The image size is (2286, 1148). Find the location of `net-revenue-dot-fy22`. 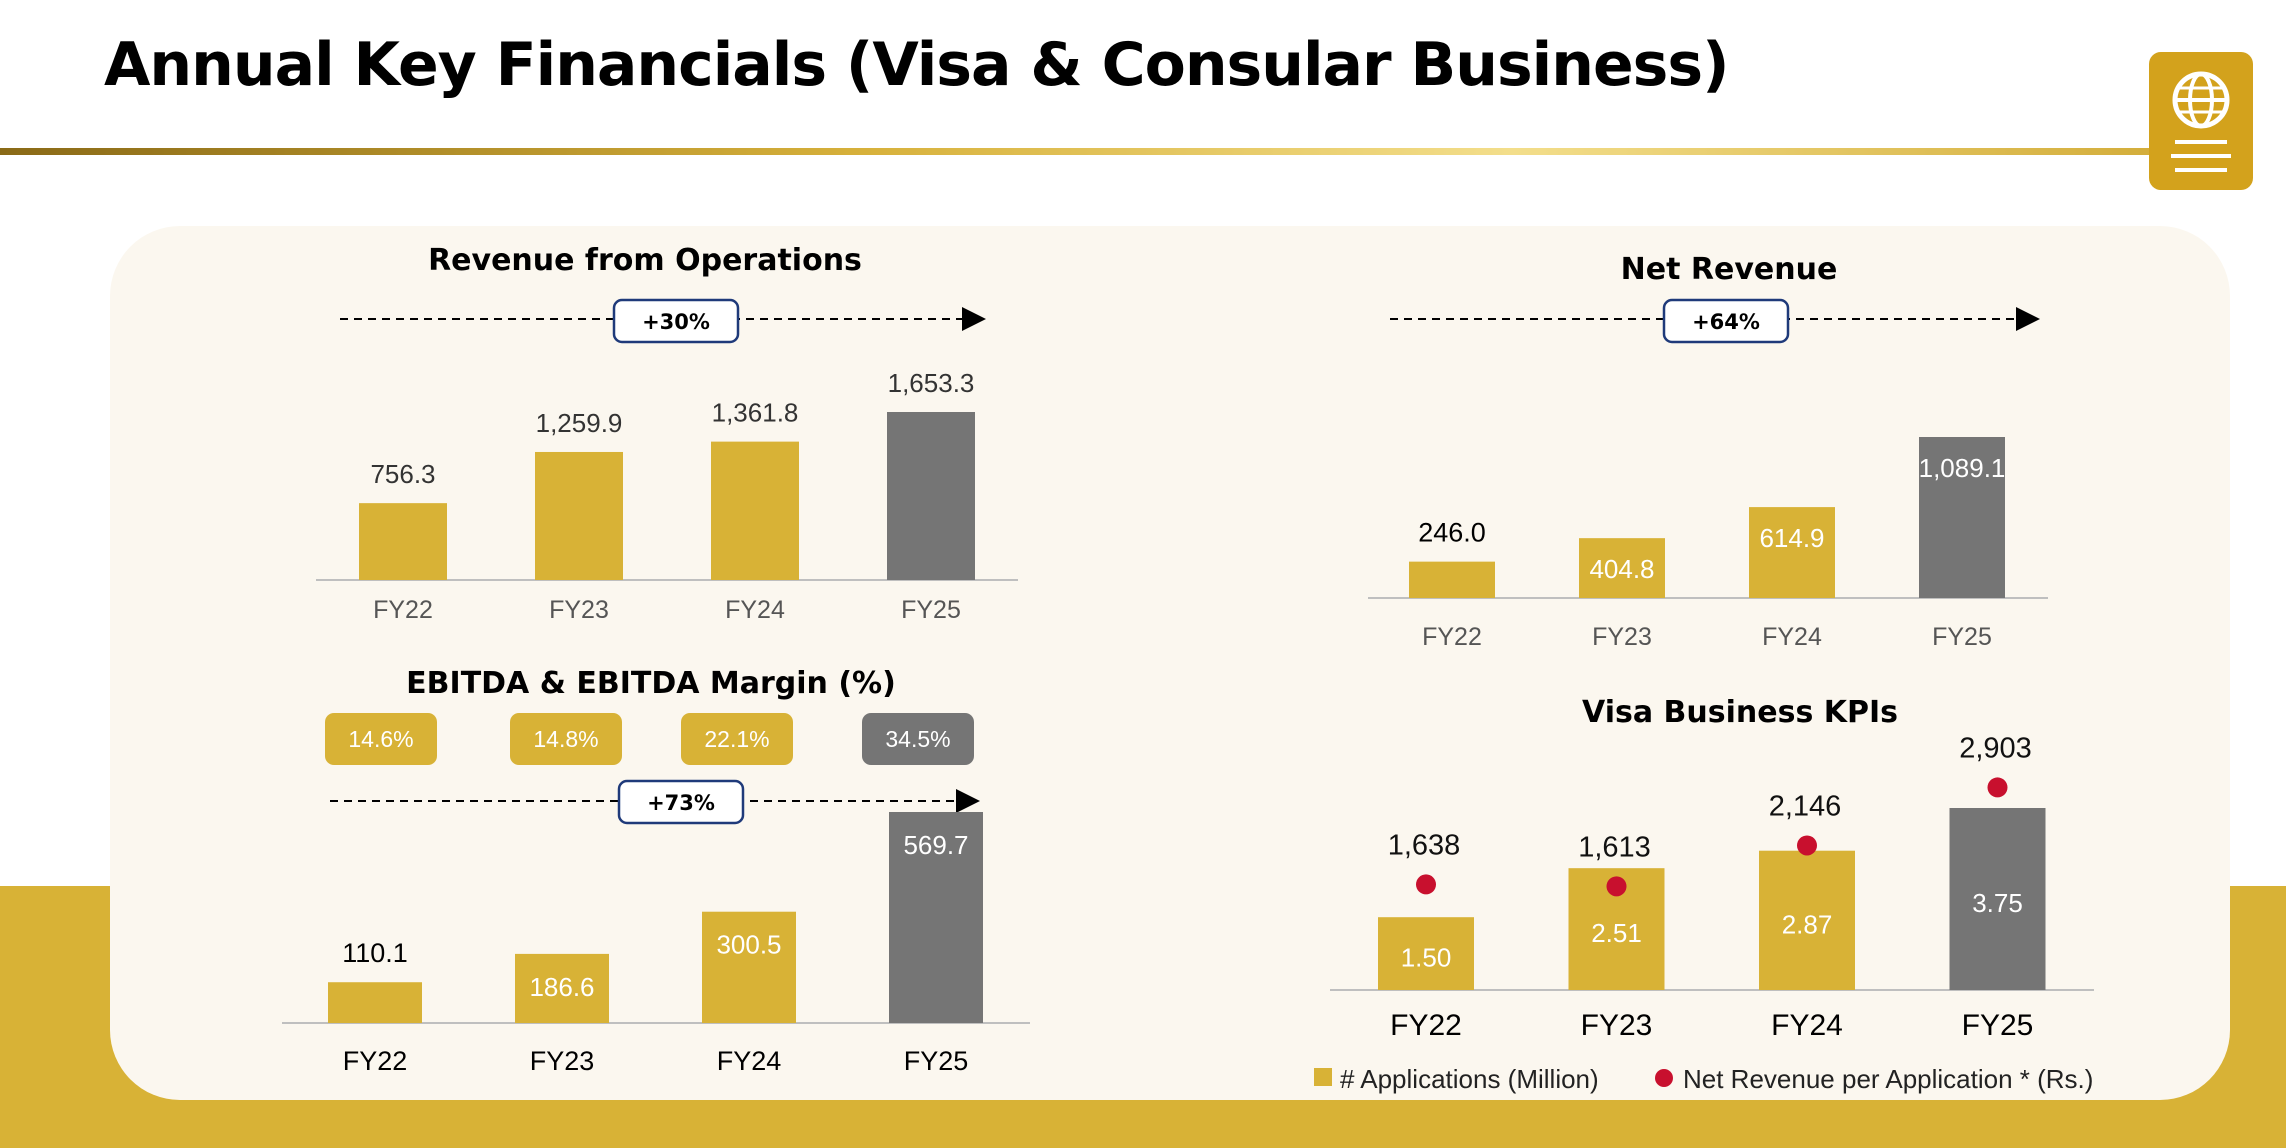

net-revenue-dot-fy22 is located at coordinates (1426, 884).